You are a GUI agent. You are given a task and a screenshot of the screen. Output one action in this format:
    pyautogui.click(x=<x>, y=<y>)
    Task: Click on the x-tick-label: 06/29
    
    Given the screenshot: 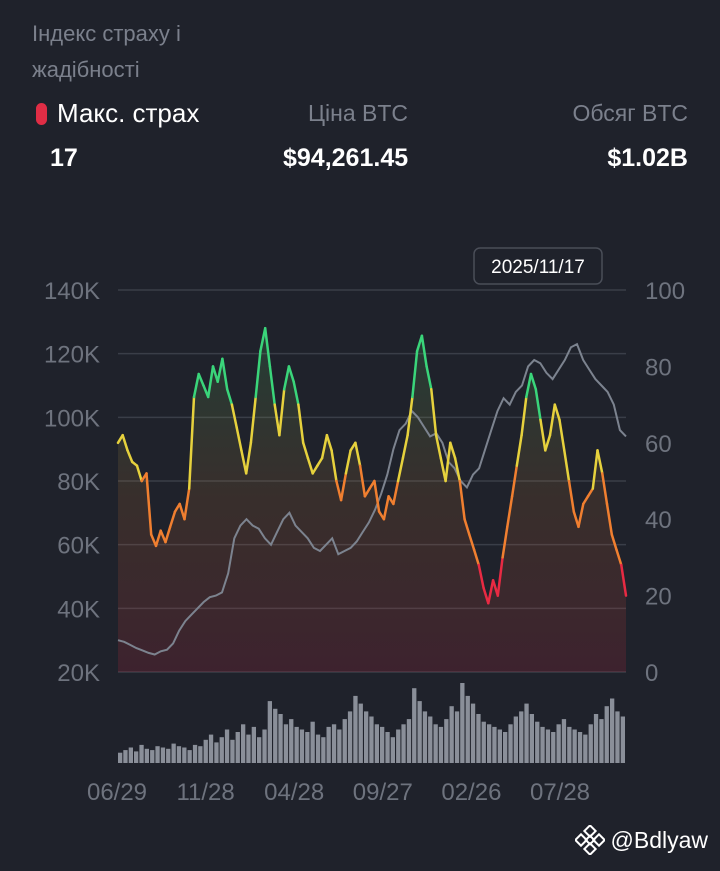 What is the action you would take?
    pyautogui.click(x=117, y=792)
    